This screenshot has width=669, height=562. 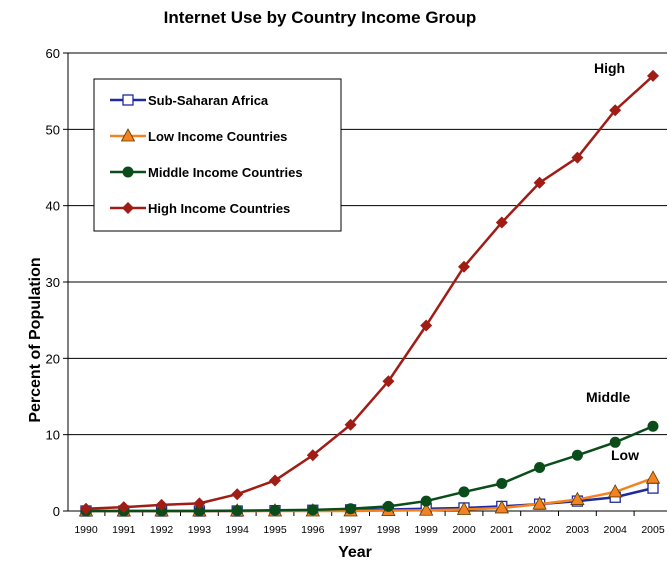 What do you see at coordinates (370, 469) in the screenshot?
I see `series-line-middle-income-countries` at bounding box center [370, 469].